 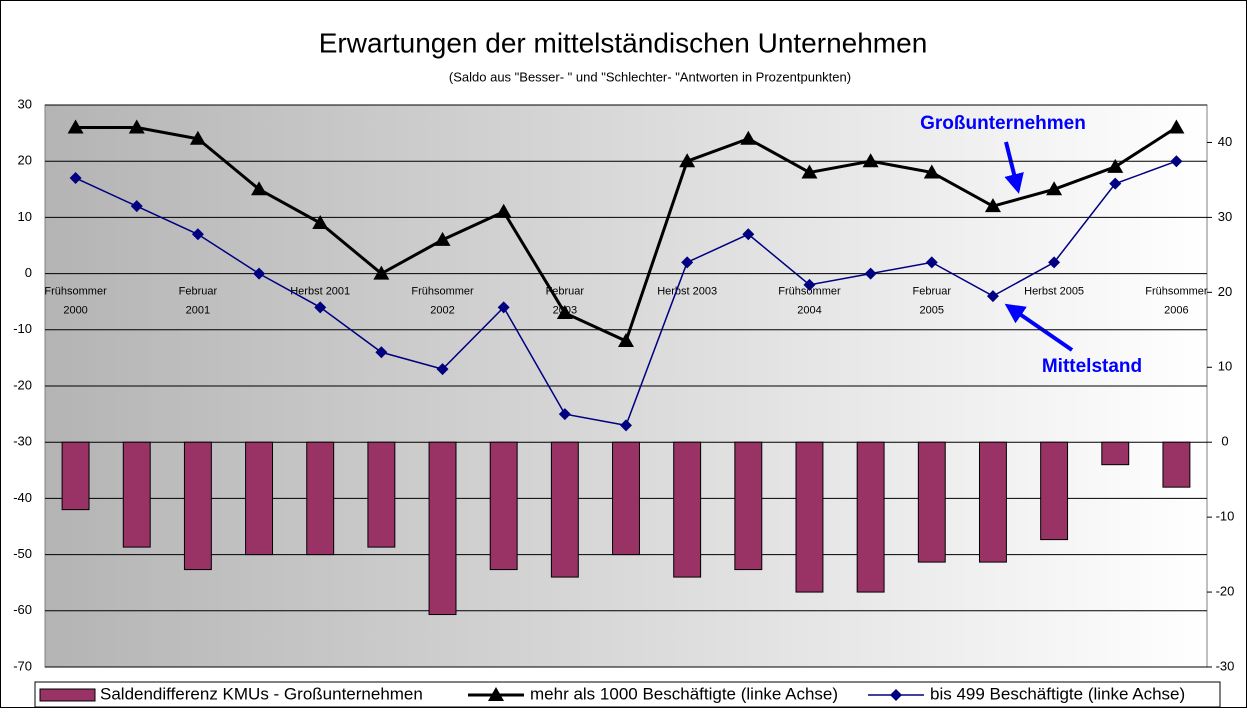 What do you see at coordinates (25, 216) in the screenshot?
I see `y-tick-label: 10` at bounding box center [25, 216].